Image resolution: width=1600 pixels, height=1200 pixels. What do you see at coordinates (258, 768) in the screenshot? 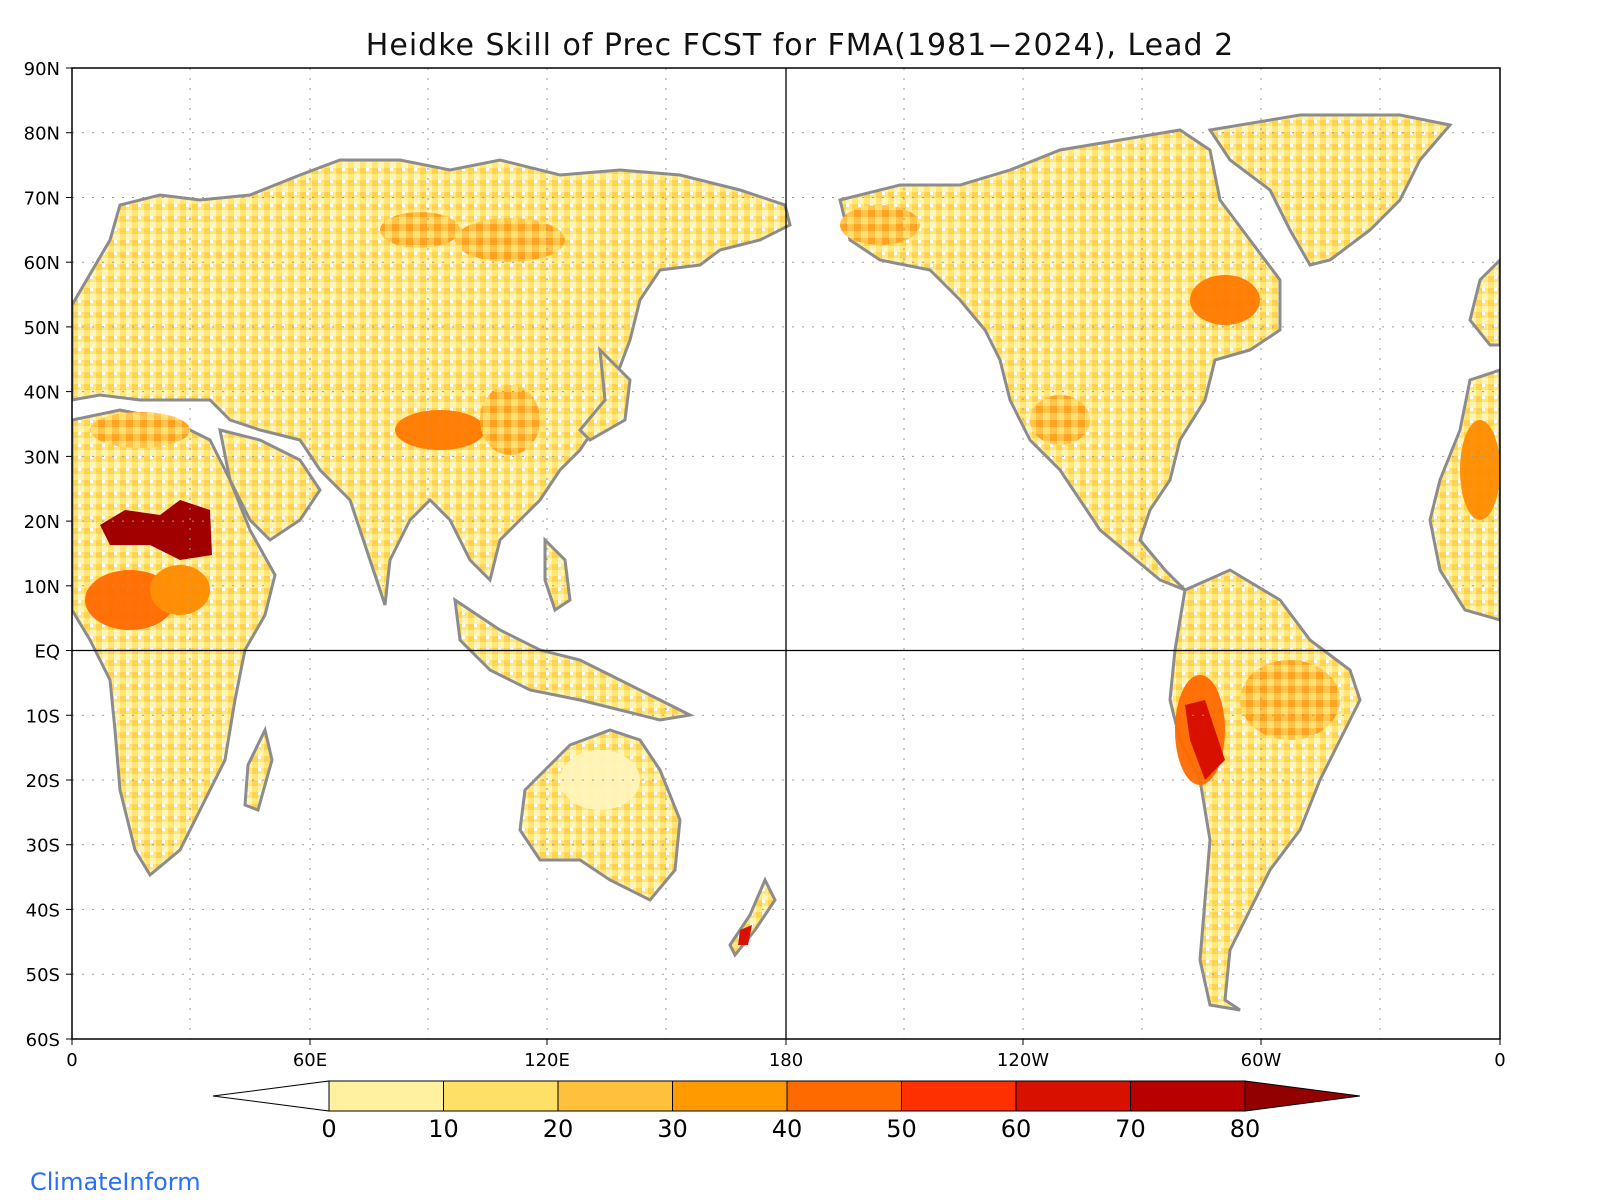
I see `madagascar-landmass` at bounding box center [258, 768].